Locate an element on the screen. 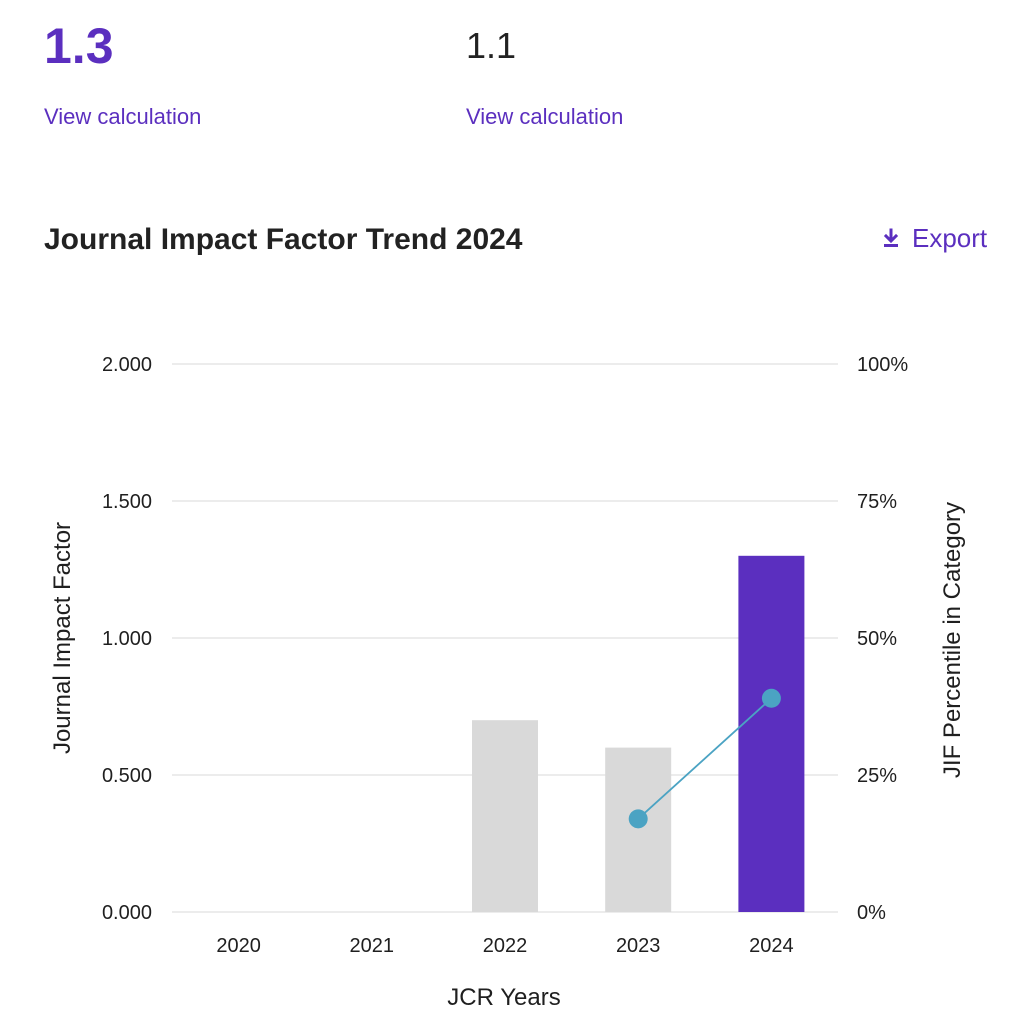 This screenshot has width=1024, height=1024. y2-axis-label: JIF Percentile in Category is located at coordinates (952, 640).